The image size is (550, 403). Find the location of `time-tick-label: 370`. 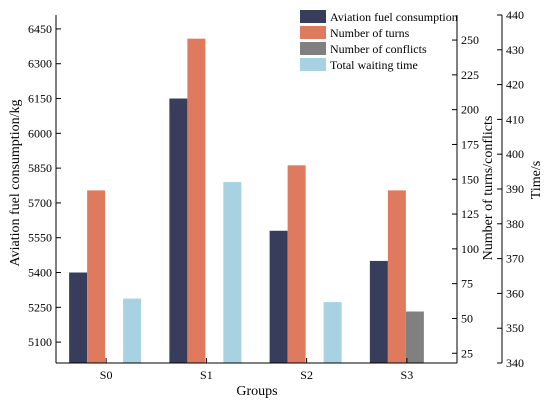

time-tick-label: 370 is located at coordinates (515, 259).